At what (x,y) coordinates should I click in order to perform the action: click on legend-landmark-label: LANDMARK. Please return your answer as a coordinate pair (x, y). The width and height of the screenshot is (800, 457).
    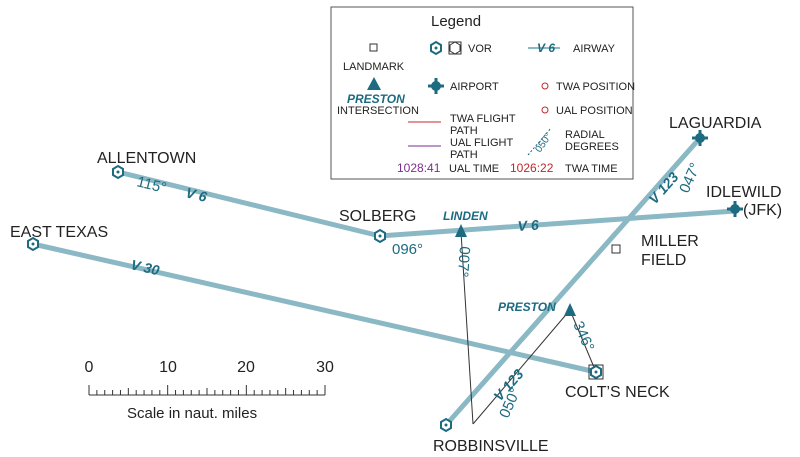
    Looking at the image, I should click on (374, 67).